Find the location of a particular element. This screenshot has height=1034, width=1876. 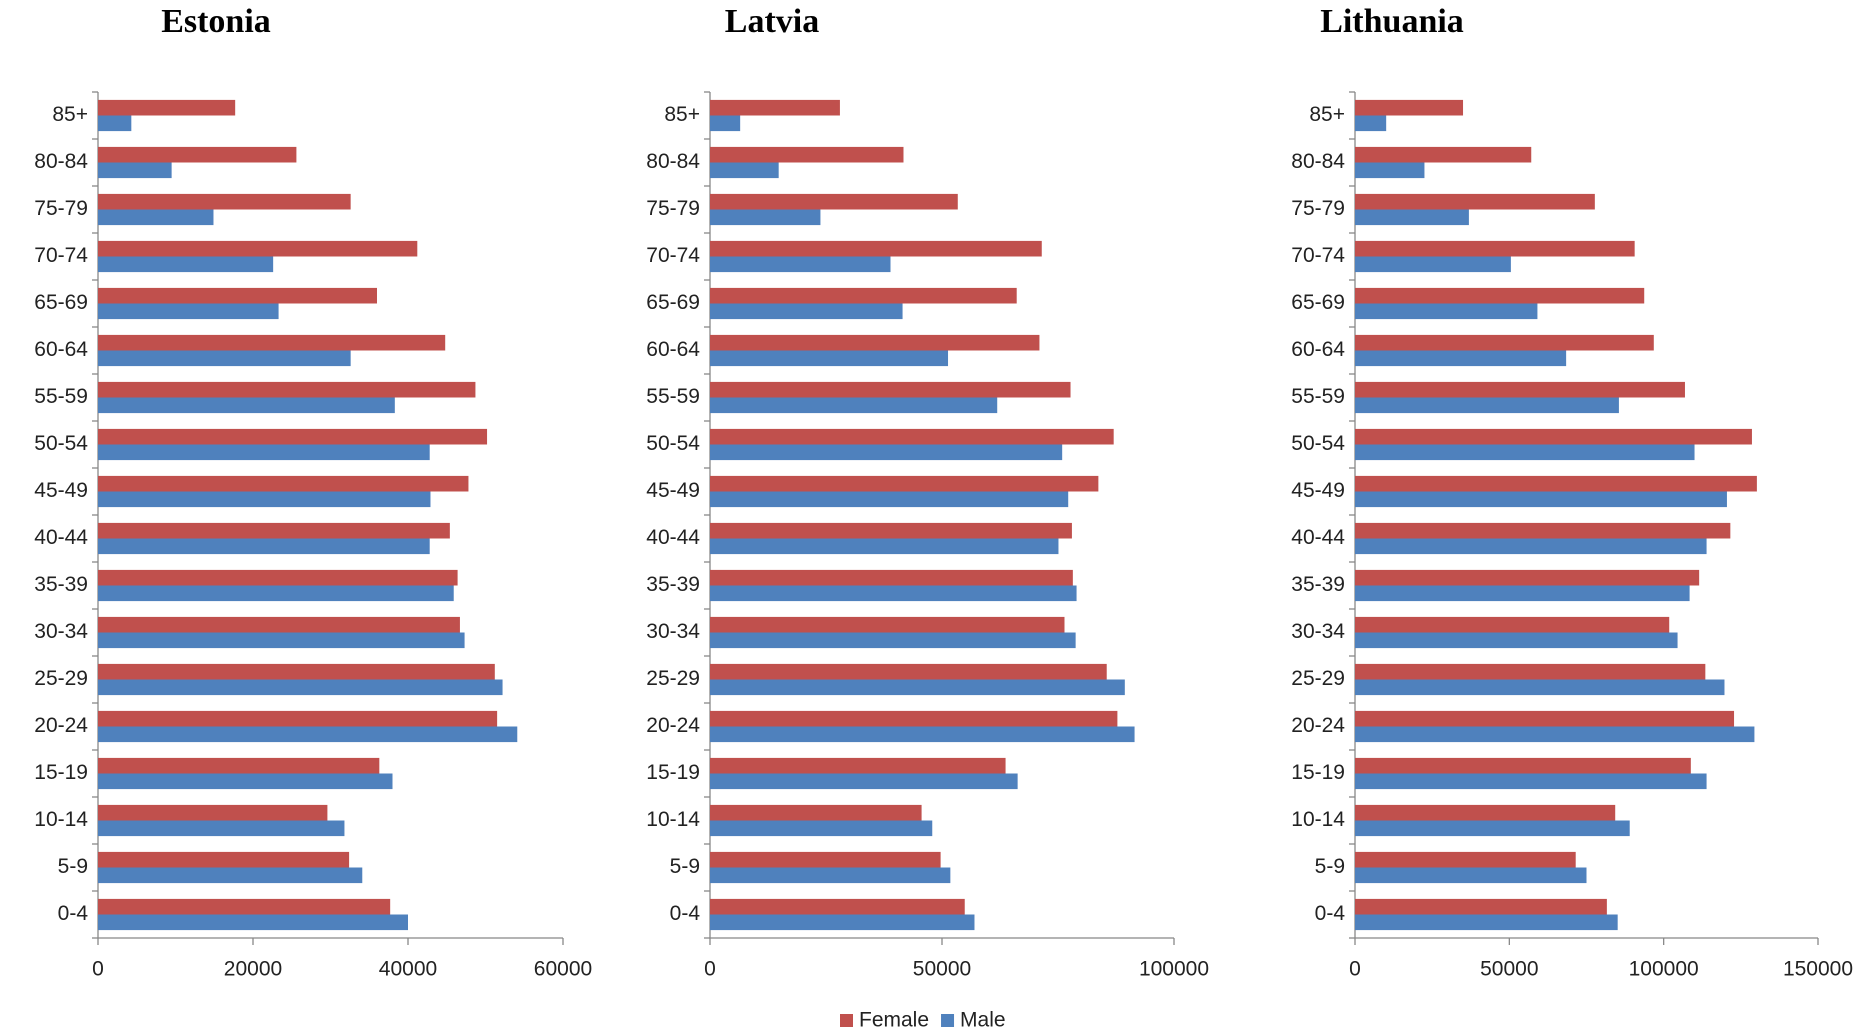

y-tick-label: 50-54 is located at coordinates (61, 443).